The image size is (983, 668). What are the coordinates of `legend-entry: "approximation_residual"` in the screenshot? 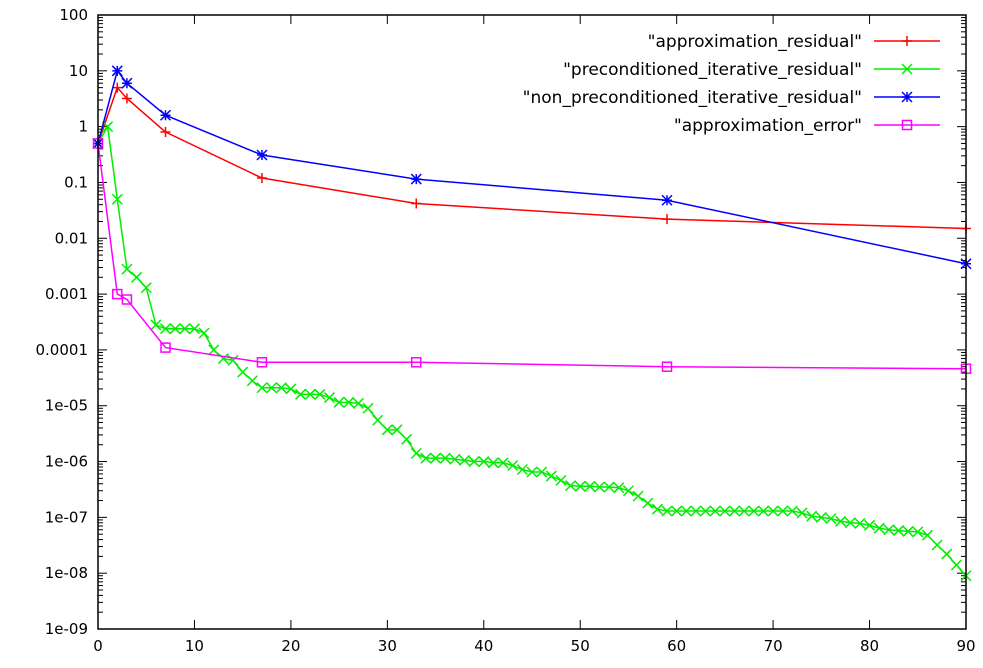 It's located at (794, 42).